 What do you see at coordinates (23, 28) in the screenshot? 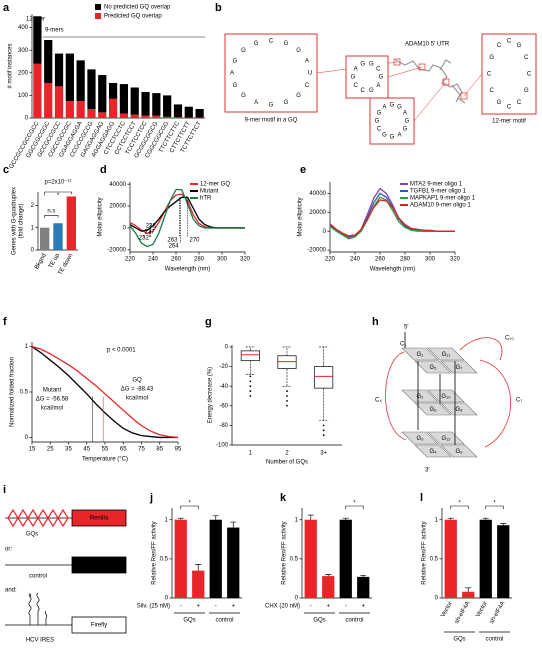
I see `y-tick-label: 400` at bounding box center [23, 28].